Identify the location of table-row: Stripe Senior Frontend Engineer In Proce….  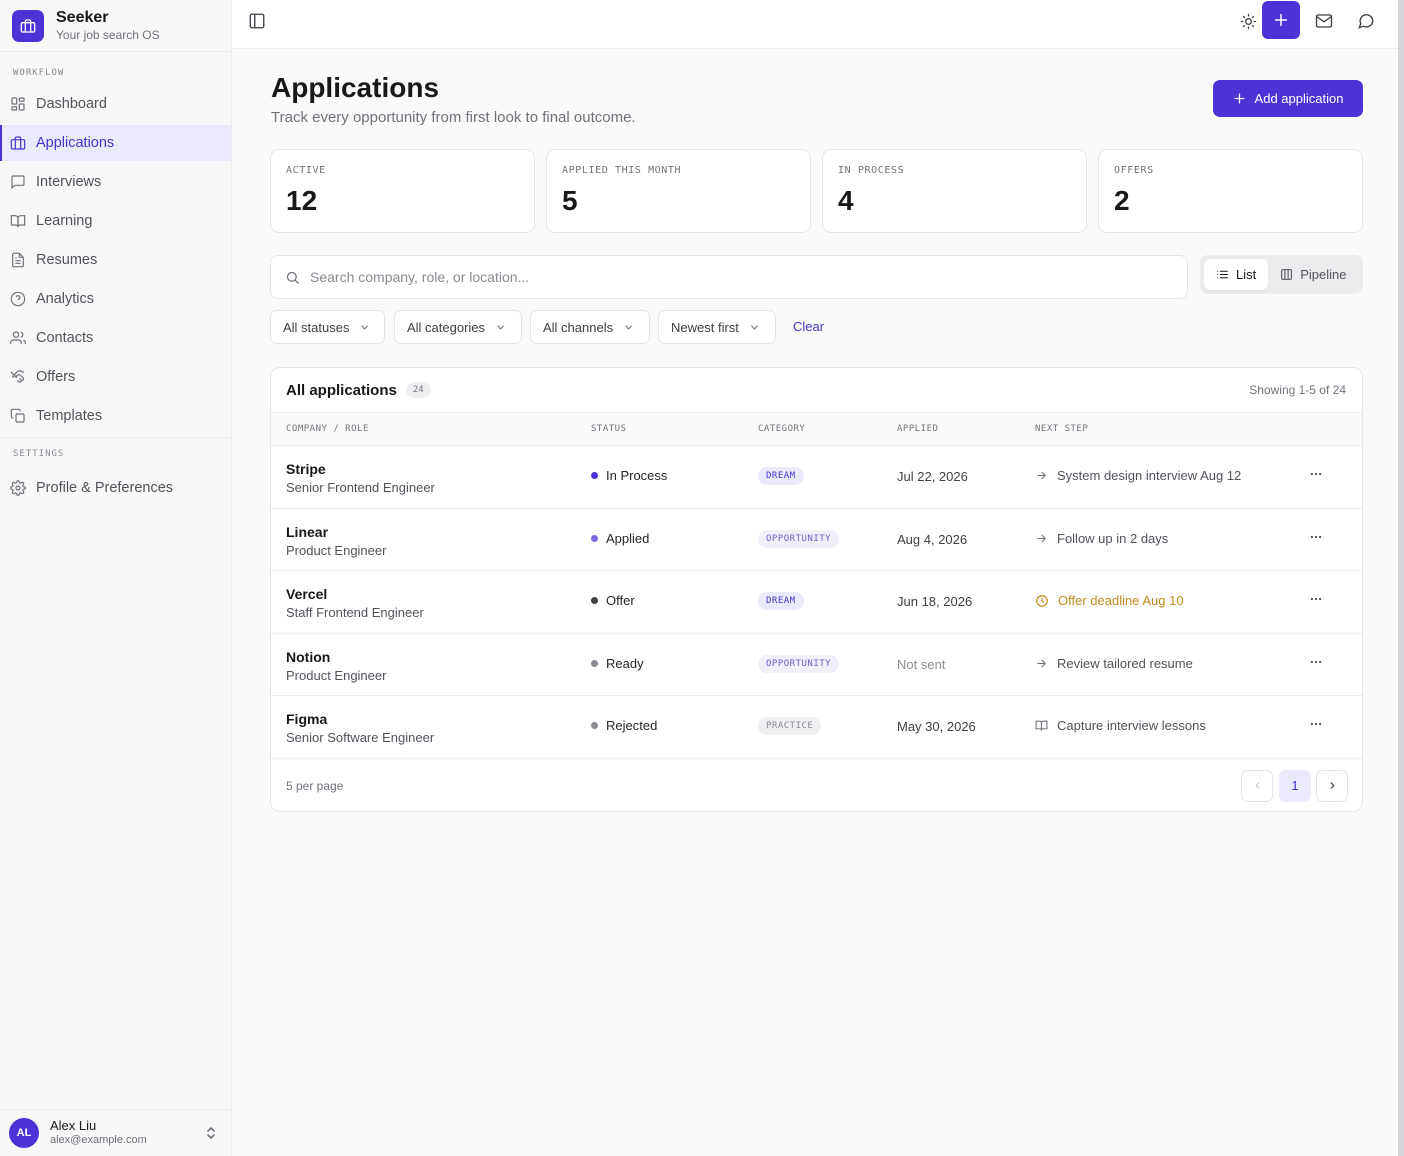
(816, 477).